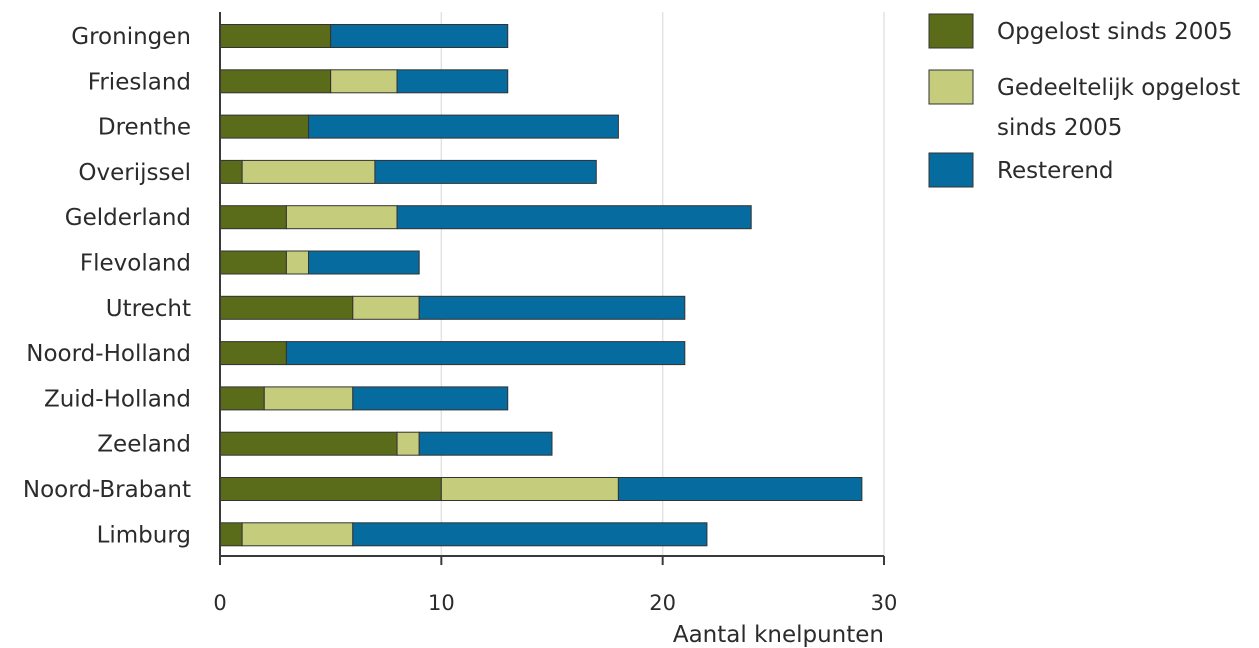  What do you see at coordinates (485, 443) in the screenshot?
I see `bar-zeeland-resterend` at bounding box center [485, 443].